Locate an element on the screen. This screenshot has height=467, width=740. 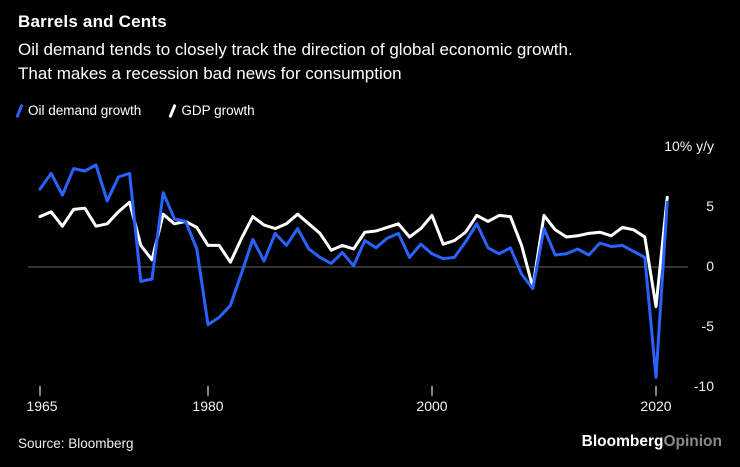
y-axis-label-10: 10% y/y is located at coordinates (689, 146).